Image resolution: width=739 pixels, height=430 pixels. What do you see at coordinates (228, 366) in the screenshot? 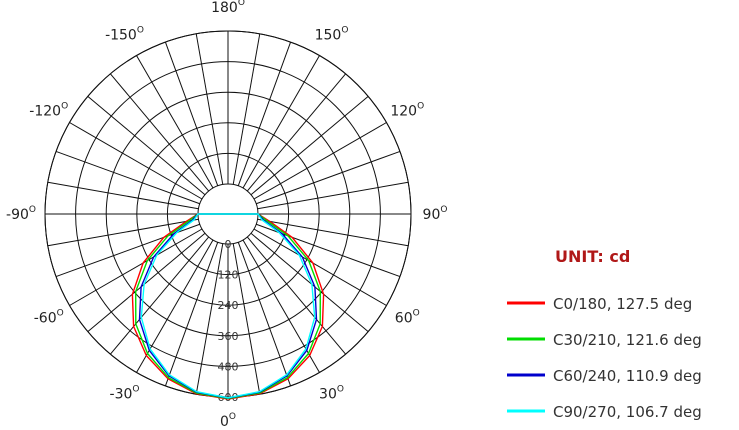
I see `radial-tick-label: 480` at bounding box center [228, 366].